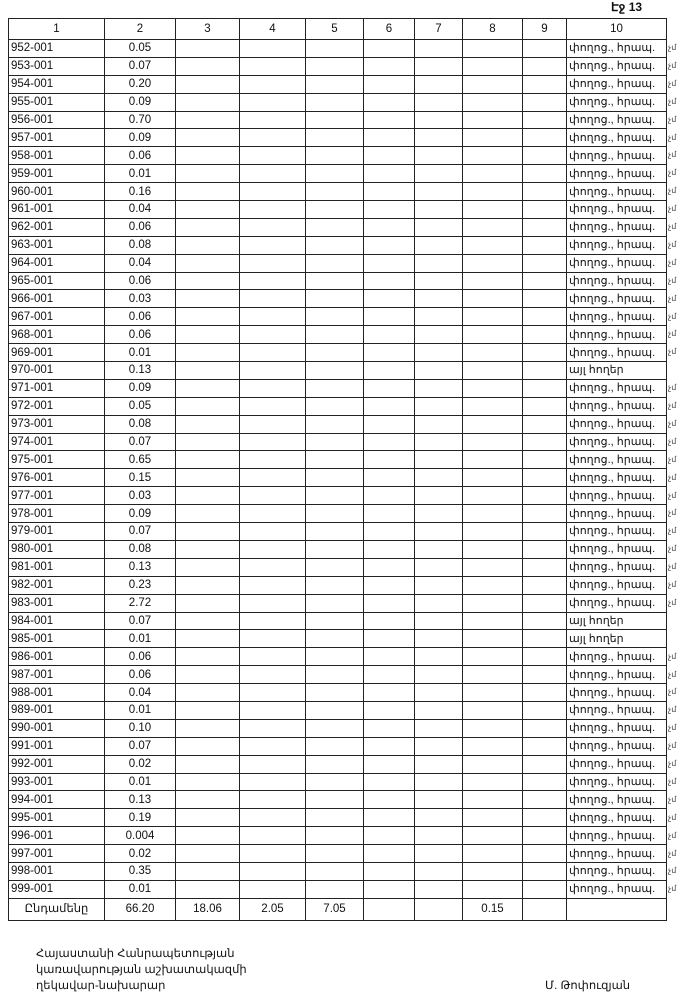 The width and height of the screenshot is (691, 998). I want to click on table-row: 954-001 0.20 փողոց., հրապ., so click(337, 84).